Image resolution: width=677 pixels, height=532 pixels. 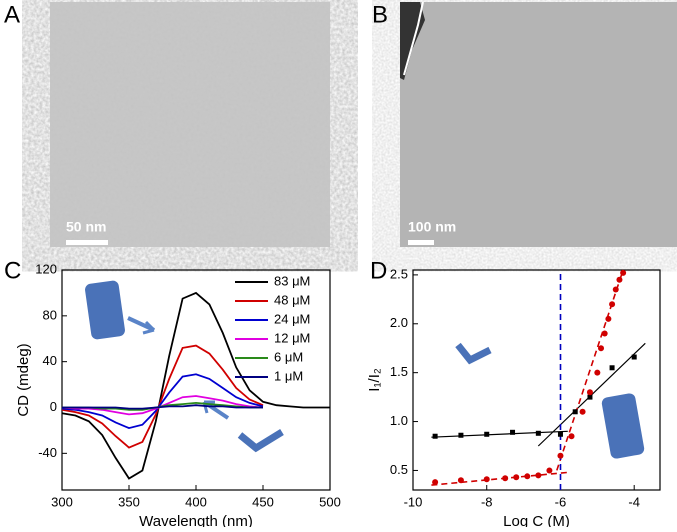 What do you see at coordinates (413, 501) in the screenshot?
I see `x-tick-label: -10` at bounding box center [413, 501].